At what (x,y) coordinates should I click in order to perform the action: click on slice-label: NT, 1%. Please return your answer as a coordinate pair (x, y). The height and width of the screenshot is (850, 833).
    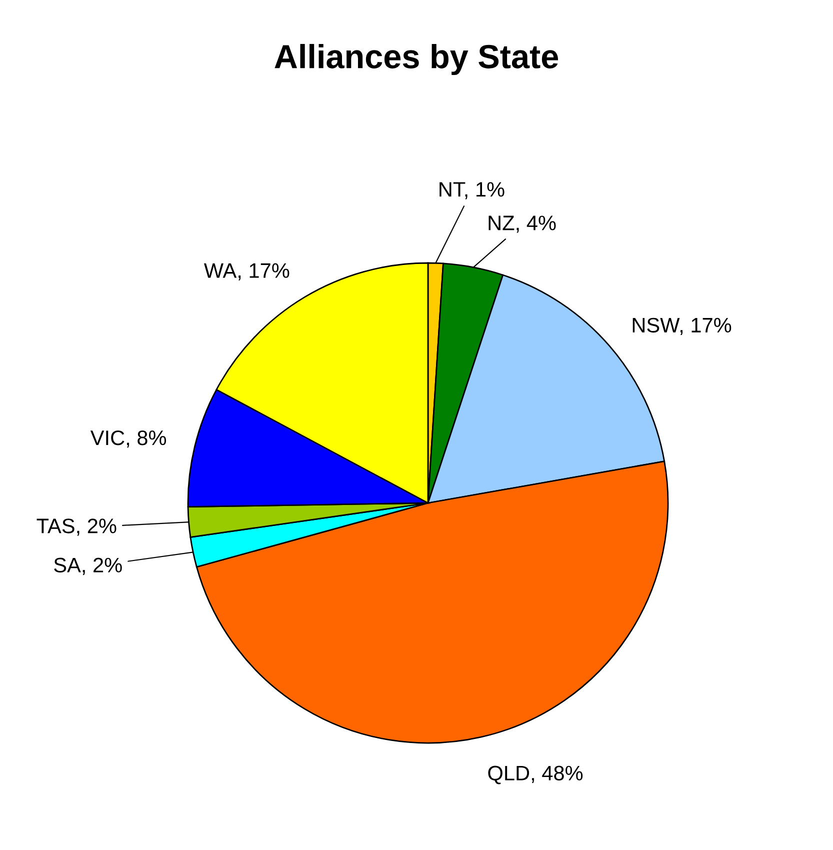
    Looking at the image, I should click on (472, 191).